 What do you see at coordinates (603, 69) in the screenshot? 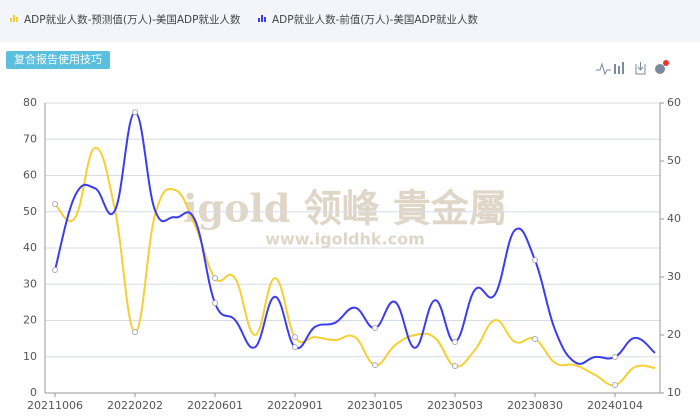
I see `tool-line-icon` at bounding box center [603, 69].